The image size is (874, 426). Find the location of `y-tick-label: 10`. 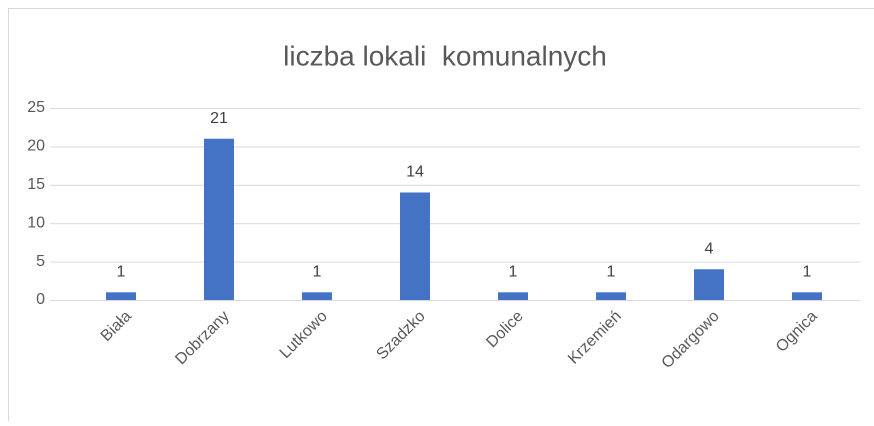

y-tick-label: 10 is located at coordinates (36, 222).